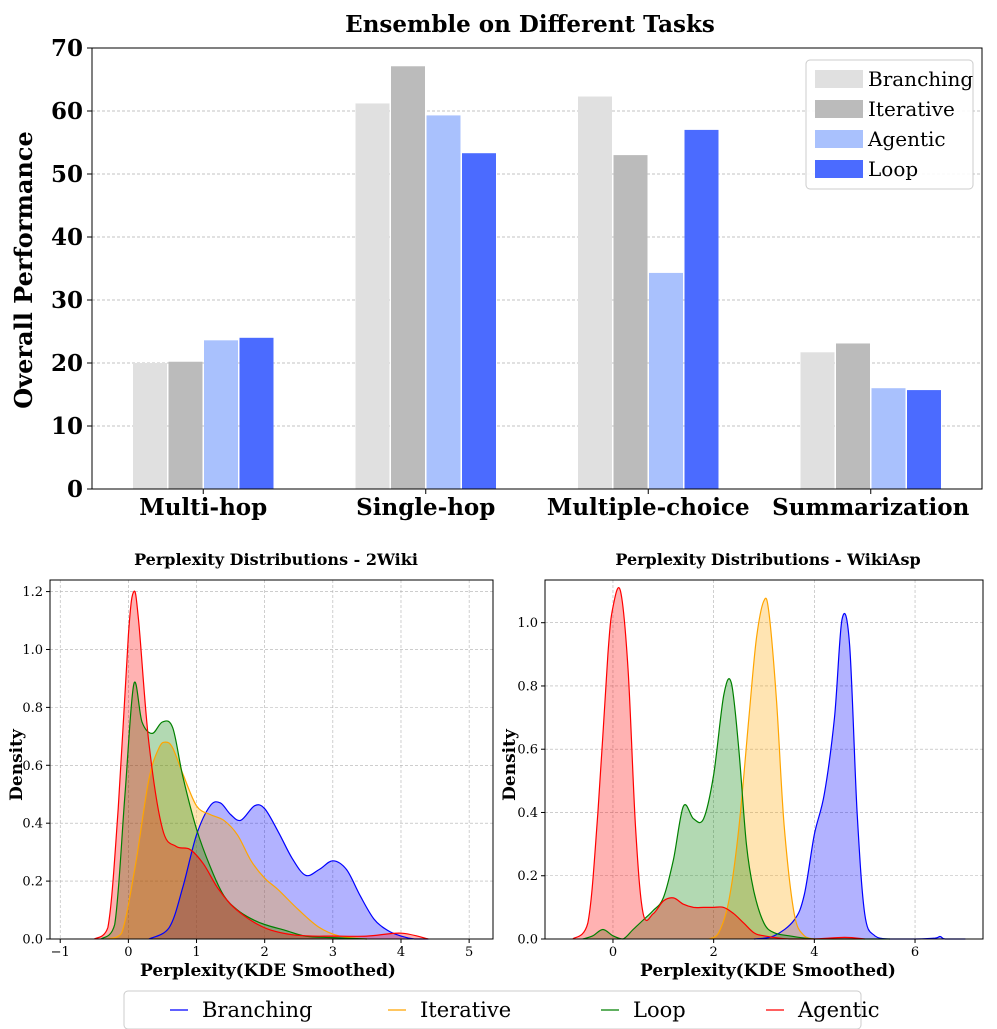  What do you see at coordinates (268, 971) in the screenshot?
I see `kde-2wiki-xlabel: Perplexity(KDE Smoothed)` at bounding box center [268, 971].